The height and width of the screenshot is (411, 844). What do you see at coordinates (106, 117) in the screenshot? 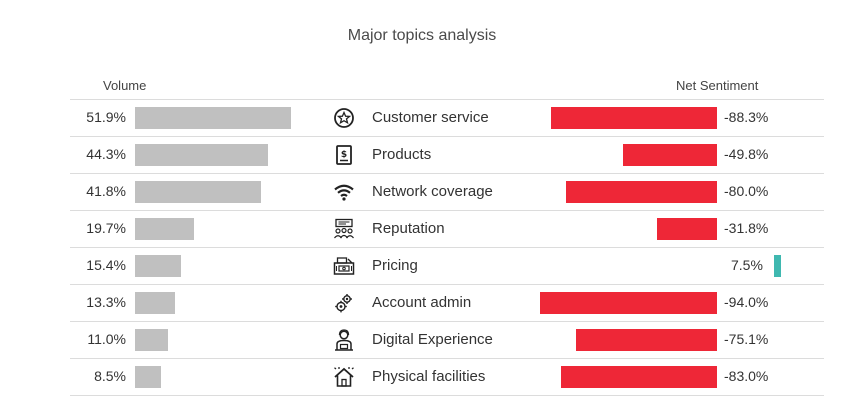
I see `volume-value-label: 51.9%` at bounding box center [106, 117].